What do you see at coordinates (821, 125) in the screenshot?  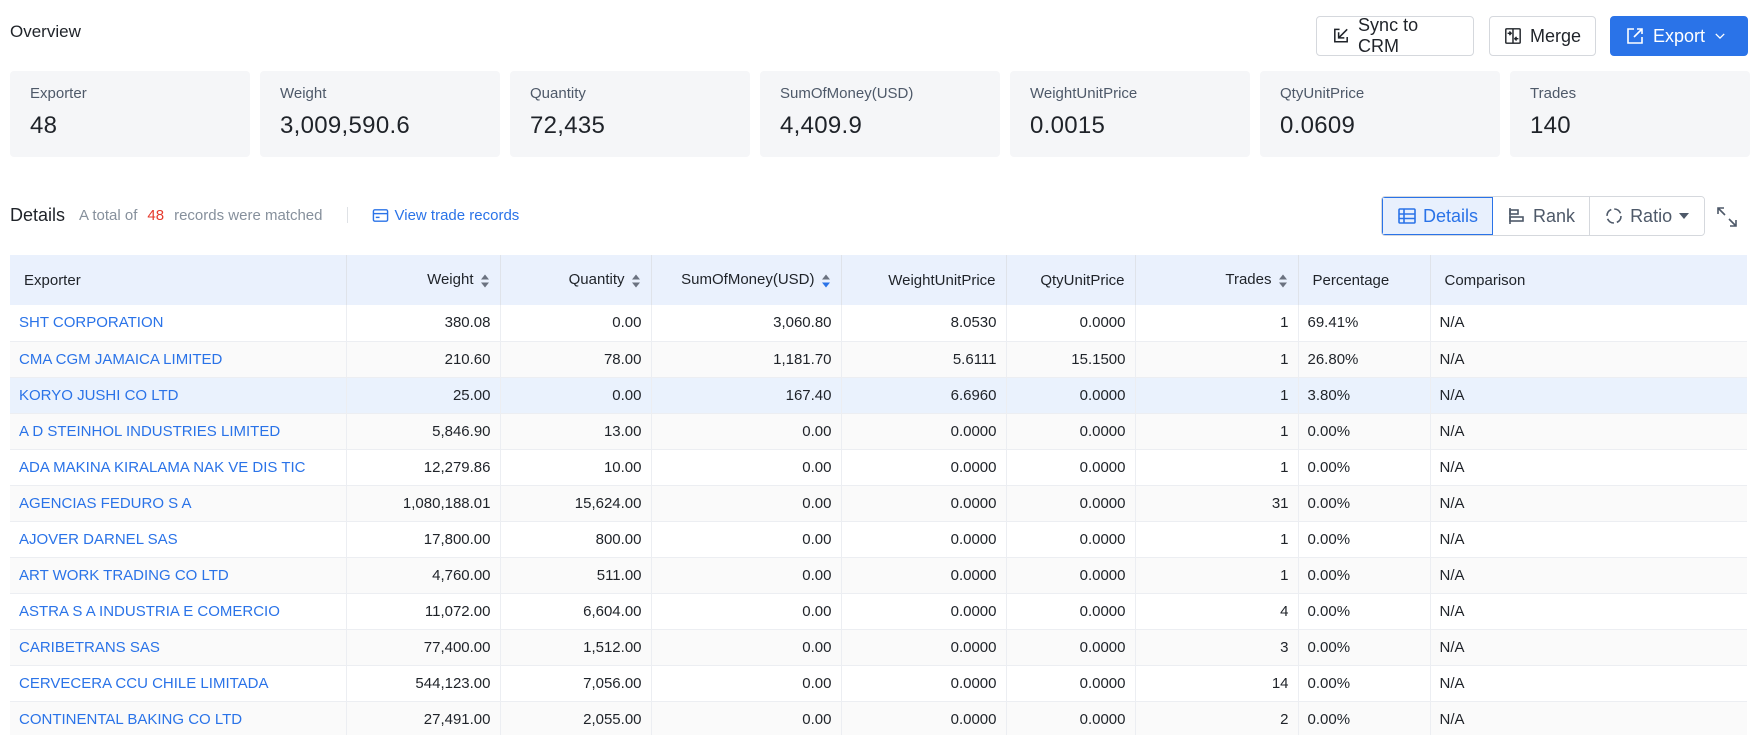 I see `stat-value: 4,409.9` at bounding box center [821, 125].